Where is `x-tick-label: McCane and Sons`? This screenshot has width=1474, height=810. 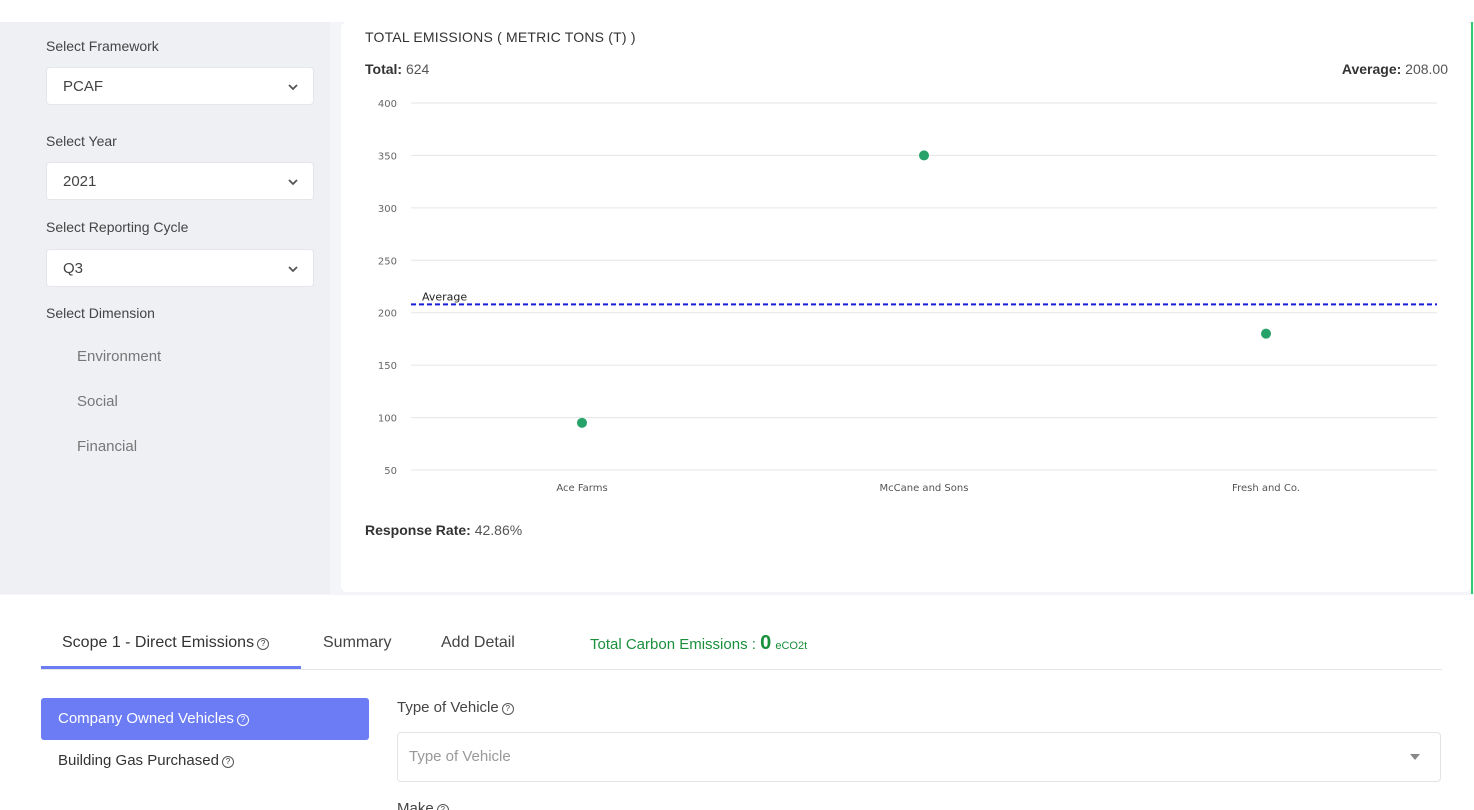
x-tick-label: McCane and Sons is located at coordinates (924, 488).